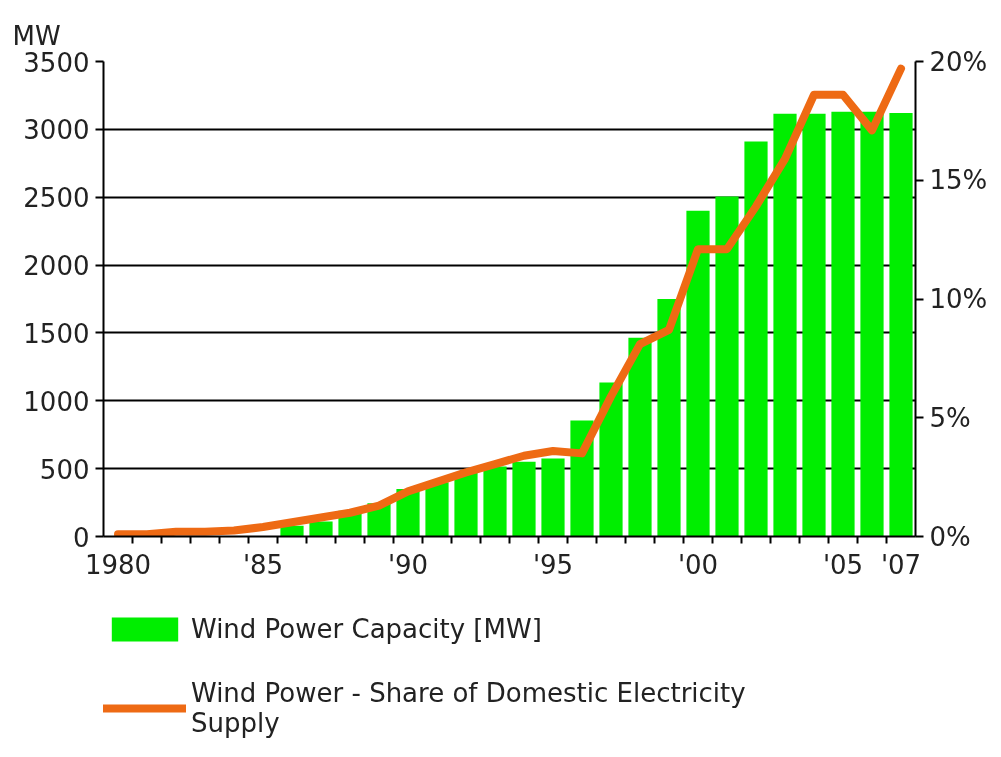 The width and height of the screenshot is (1001, 757). I want to click on y-tick-label: 500, so click(64, 469).